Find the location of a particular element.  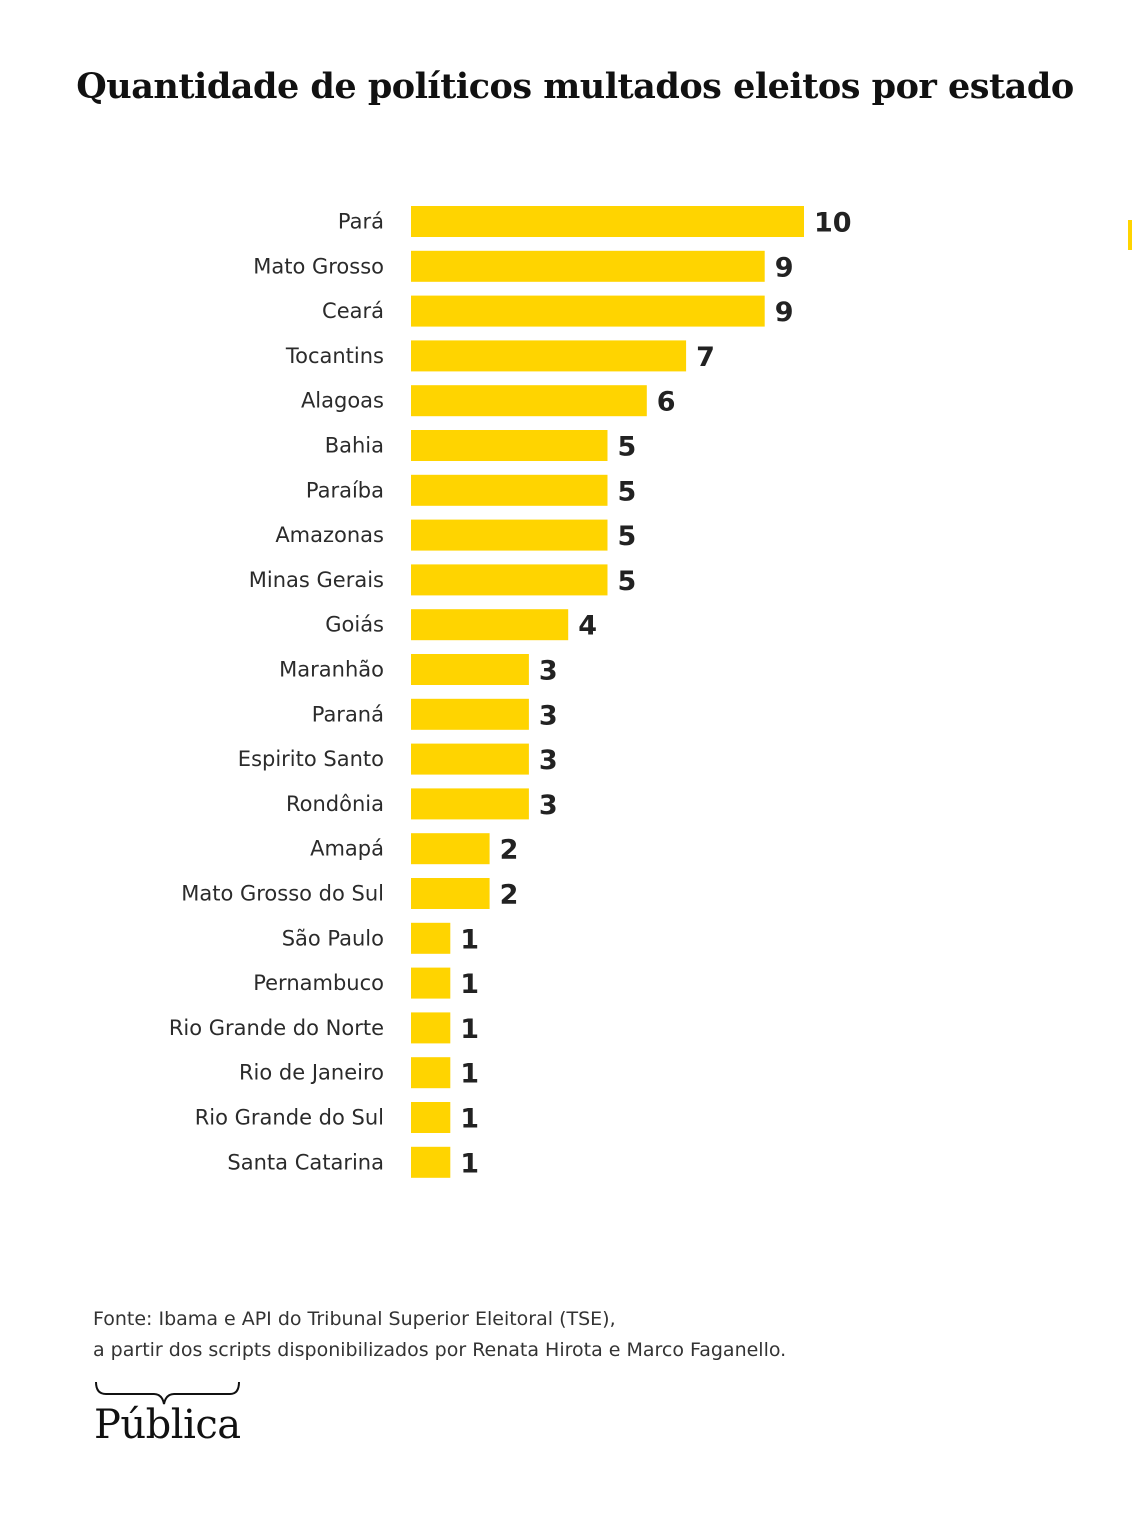

bar-alagoas is located at coordinates (529, 401).